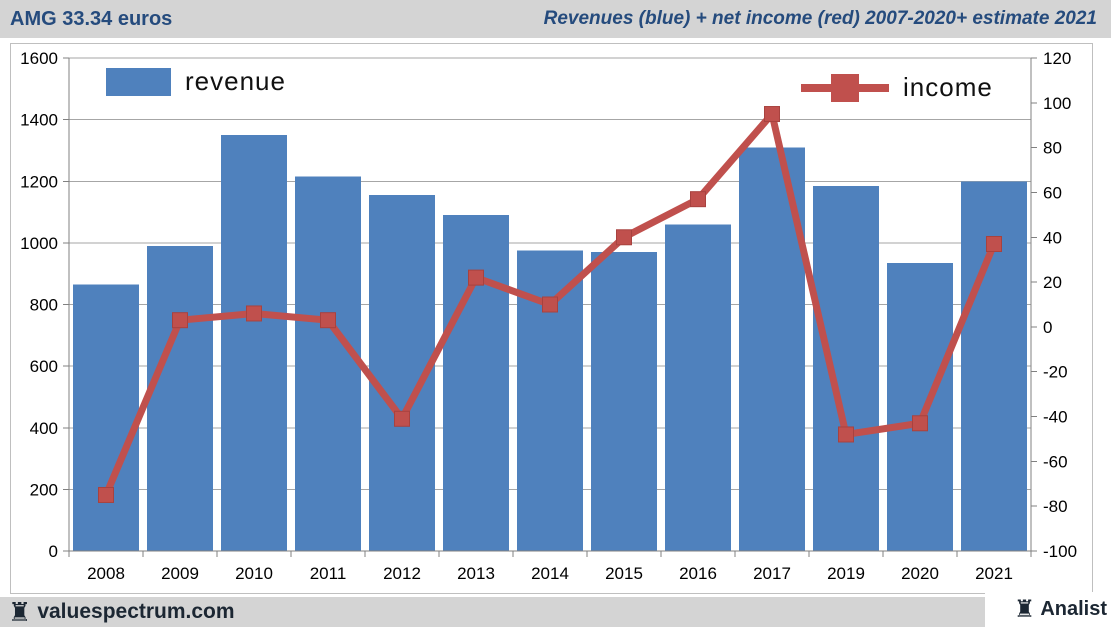 Image resolution: width=1111 pixels, height=627 pixels. Describe the element at coordinates (39, 120) in the screenshot. I see `left-axis-tick-label: 1400` at that location.